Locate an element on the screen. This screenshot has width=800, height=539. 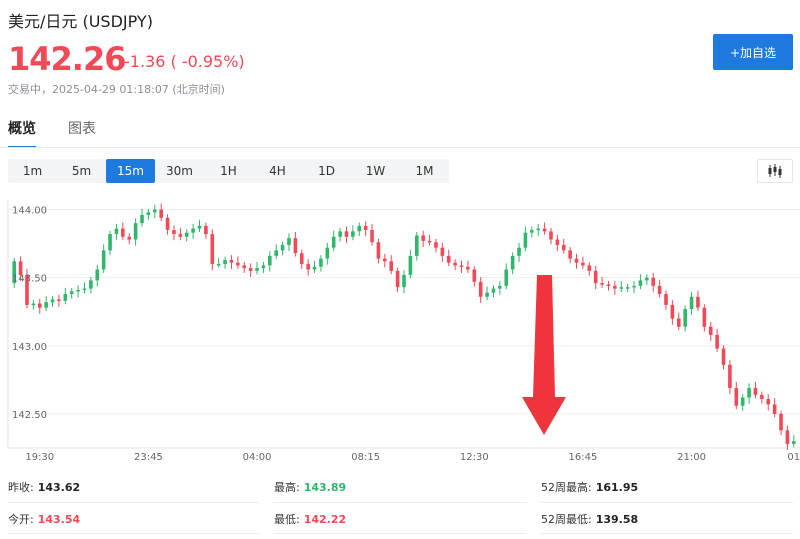
x-tick-label: 21:00 is located at coordinates (691, 457).